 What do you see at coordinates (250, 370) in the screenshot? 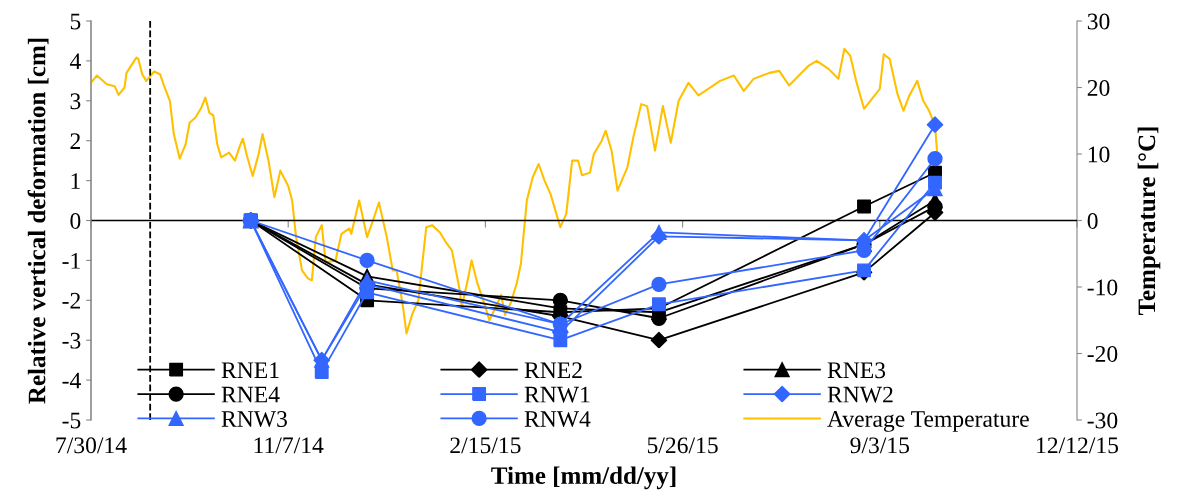
I see `legend-label: RNE1` at bounding box center [250, 370].